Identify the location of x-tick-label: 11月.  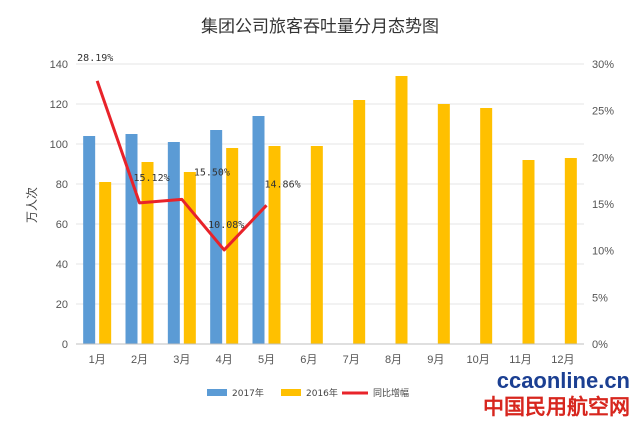
(520, 360).